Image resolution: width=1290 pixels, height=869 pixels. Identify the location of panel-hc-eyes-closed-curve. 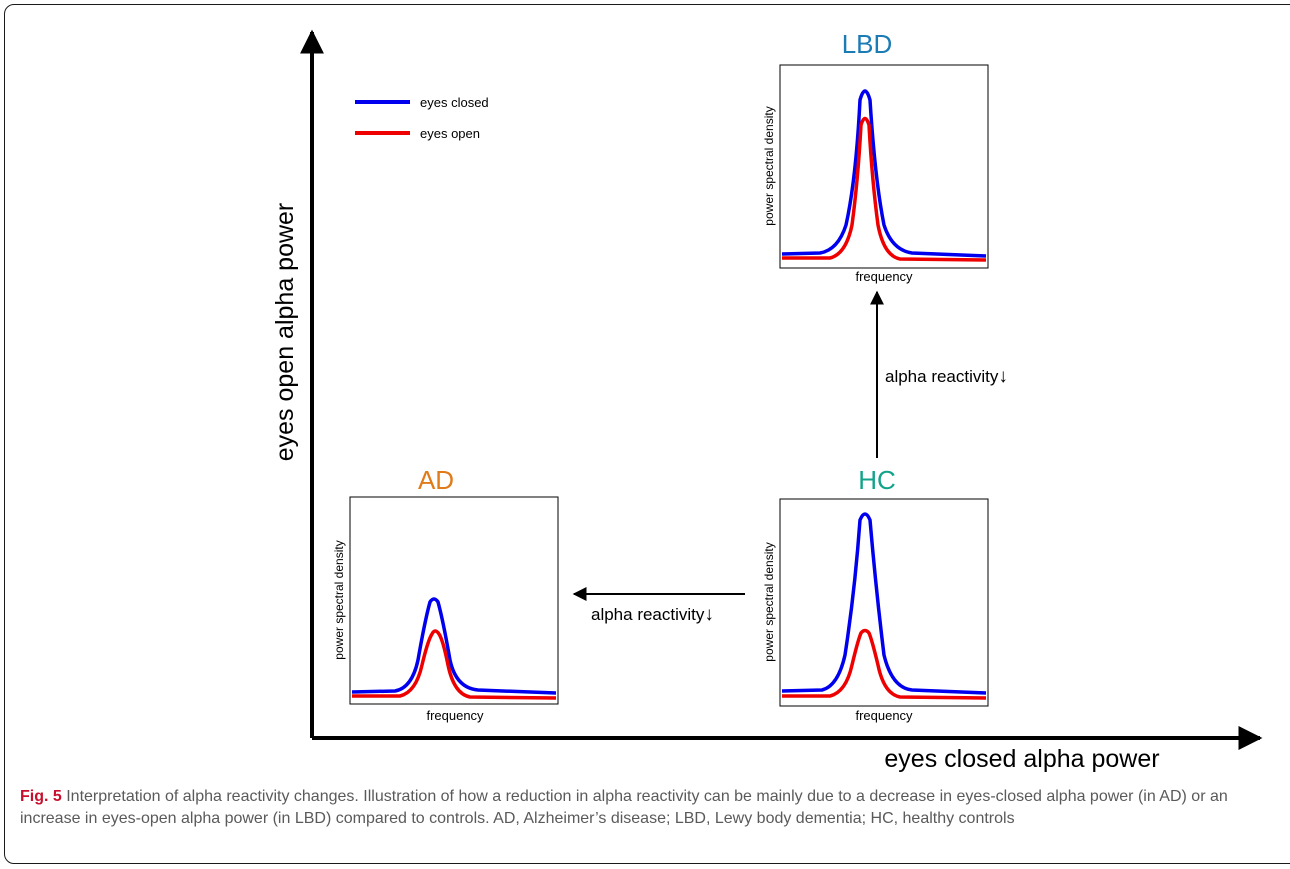
(884, 603).